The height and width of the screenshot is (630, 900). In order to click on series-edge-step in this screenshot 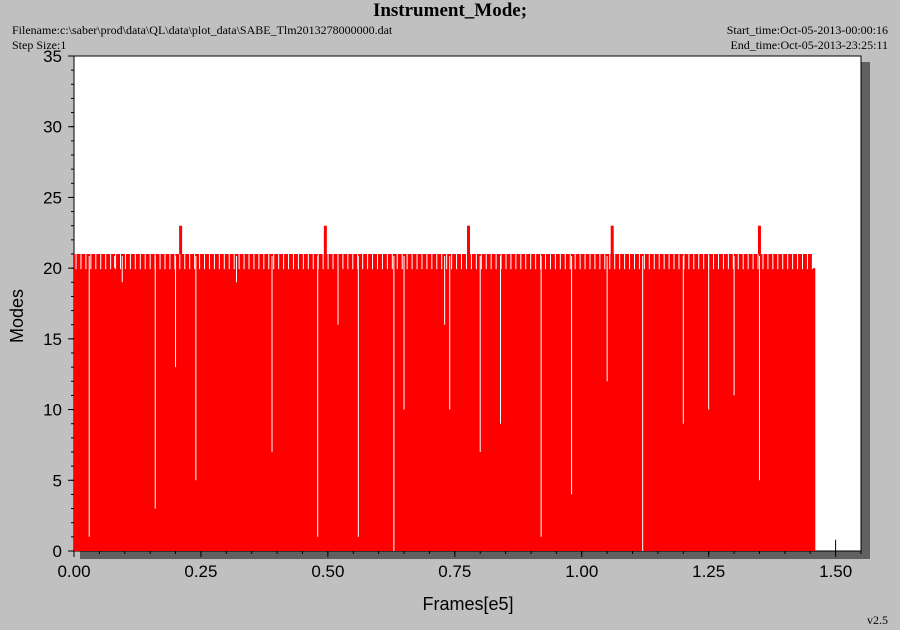, I will do `click(814, 261)`.